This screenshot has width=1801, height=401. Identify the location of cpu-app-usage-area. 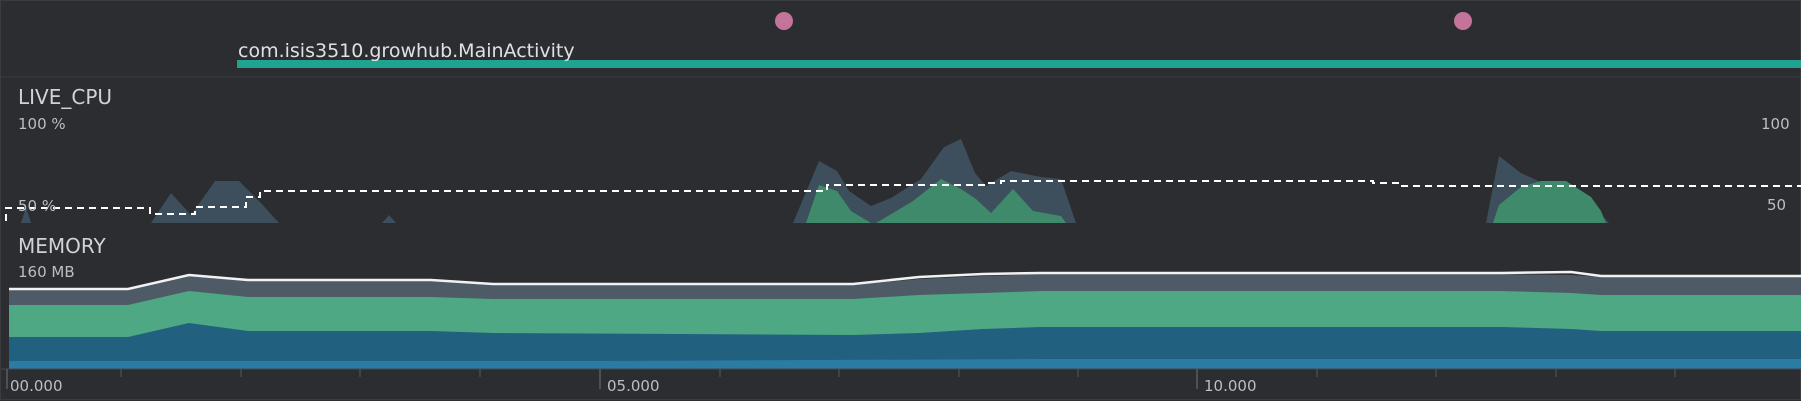
(1206, 201).